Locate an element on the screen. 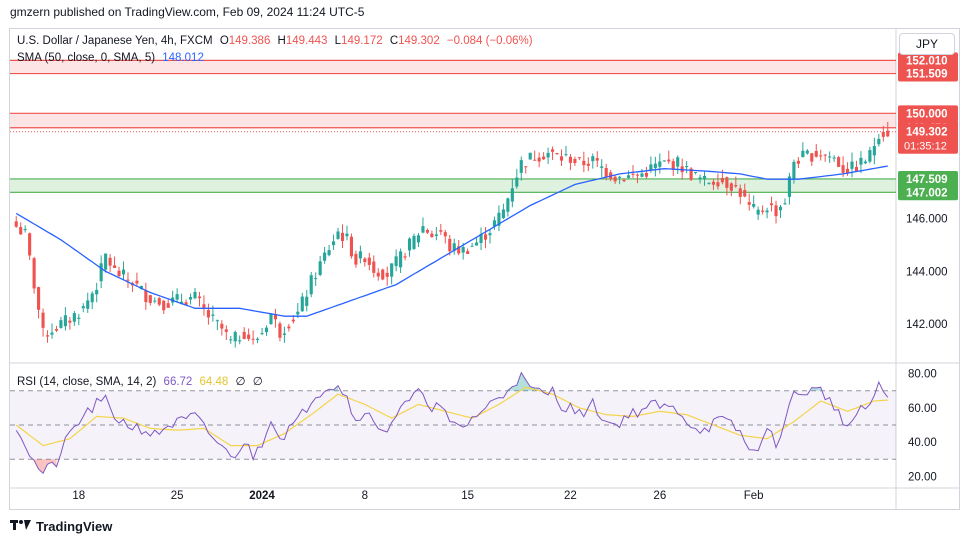 The height and width of the screenshot is (545, 970). current-price-label: 149.302 is located at coordinates (927, 133).